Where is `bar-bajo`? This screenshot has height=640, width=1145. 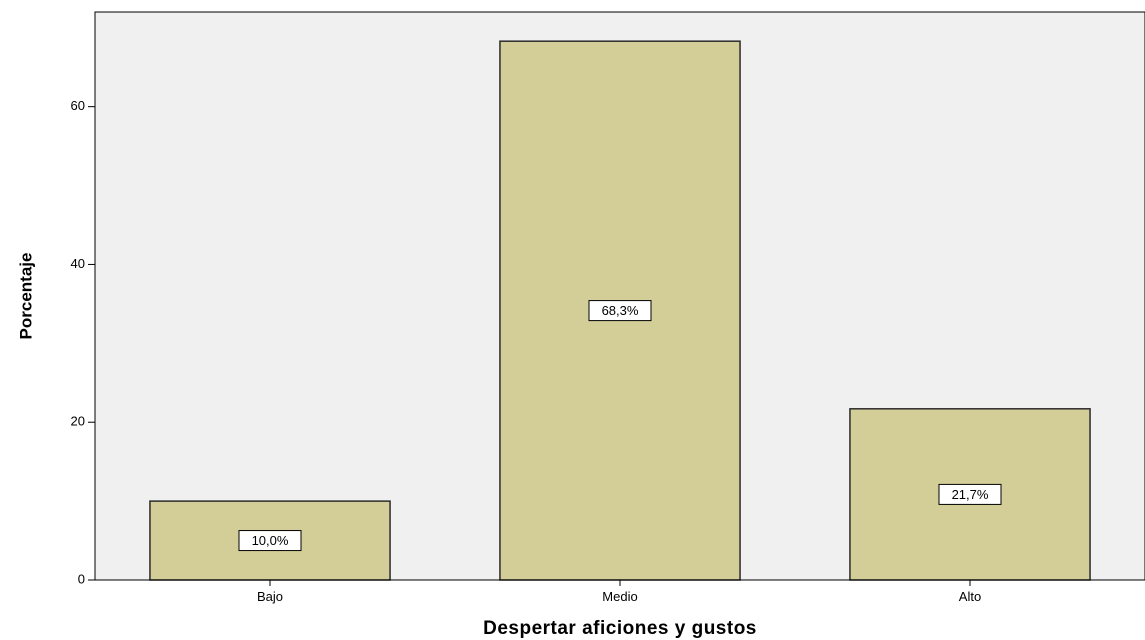
bar-bajo is located at coordinates (270, 540).